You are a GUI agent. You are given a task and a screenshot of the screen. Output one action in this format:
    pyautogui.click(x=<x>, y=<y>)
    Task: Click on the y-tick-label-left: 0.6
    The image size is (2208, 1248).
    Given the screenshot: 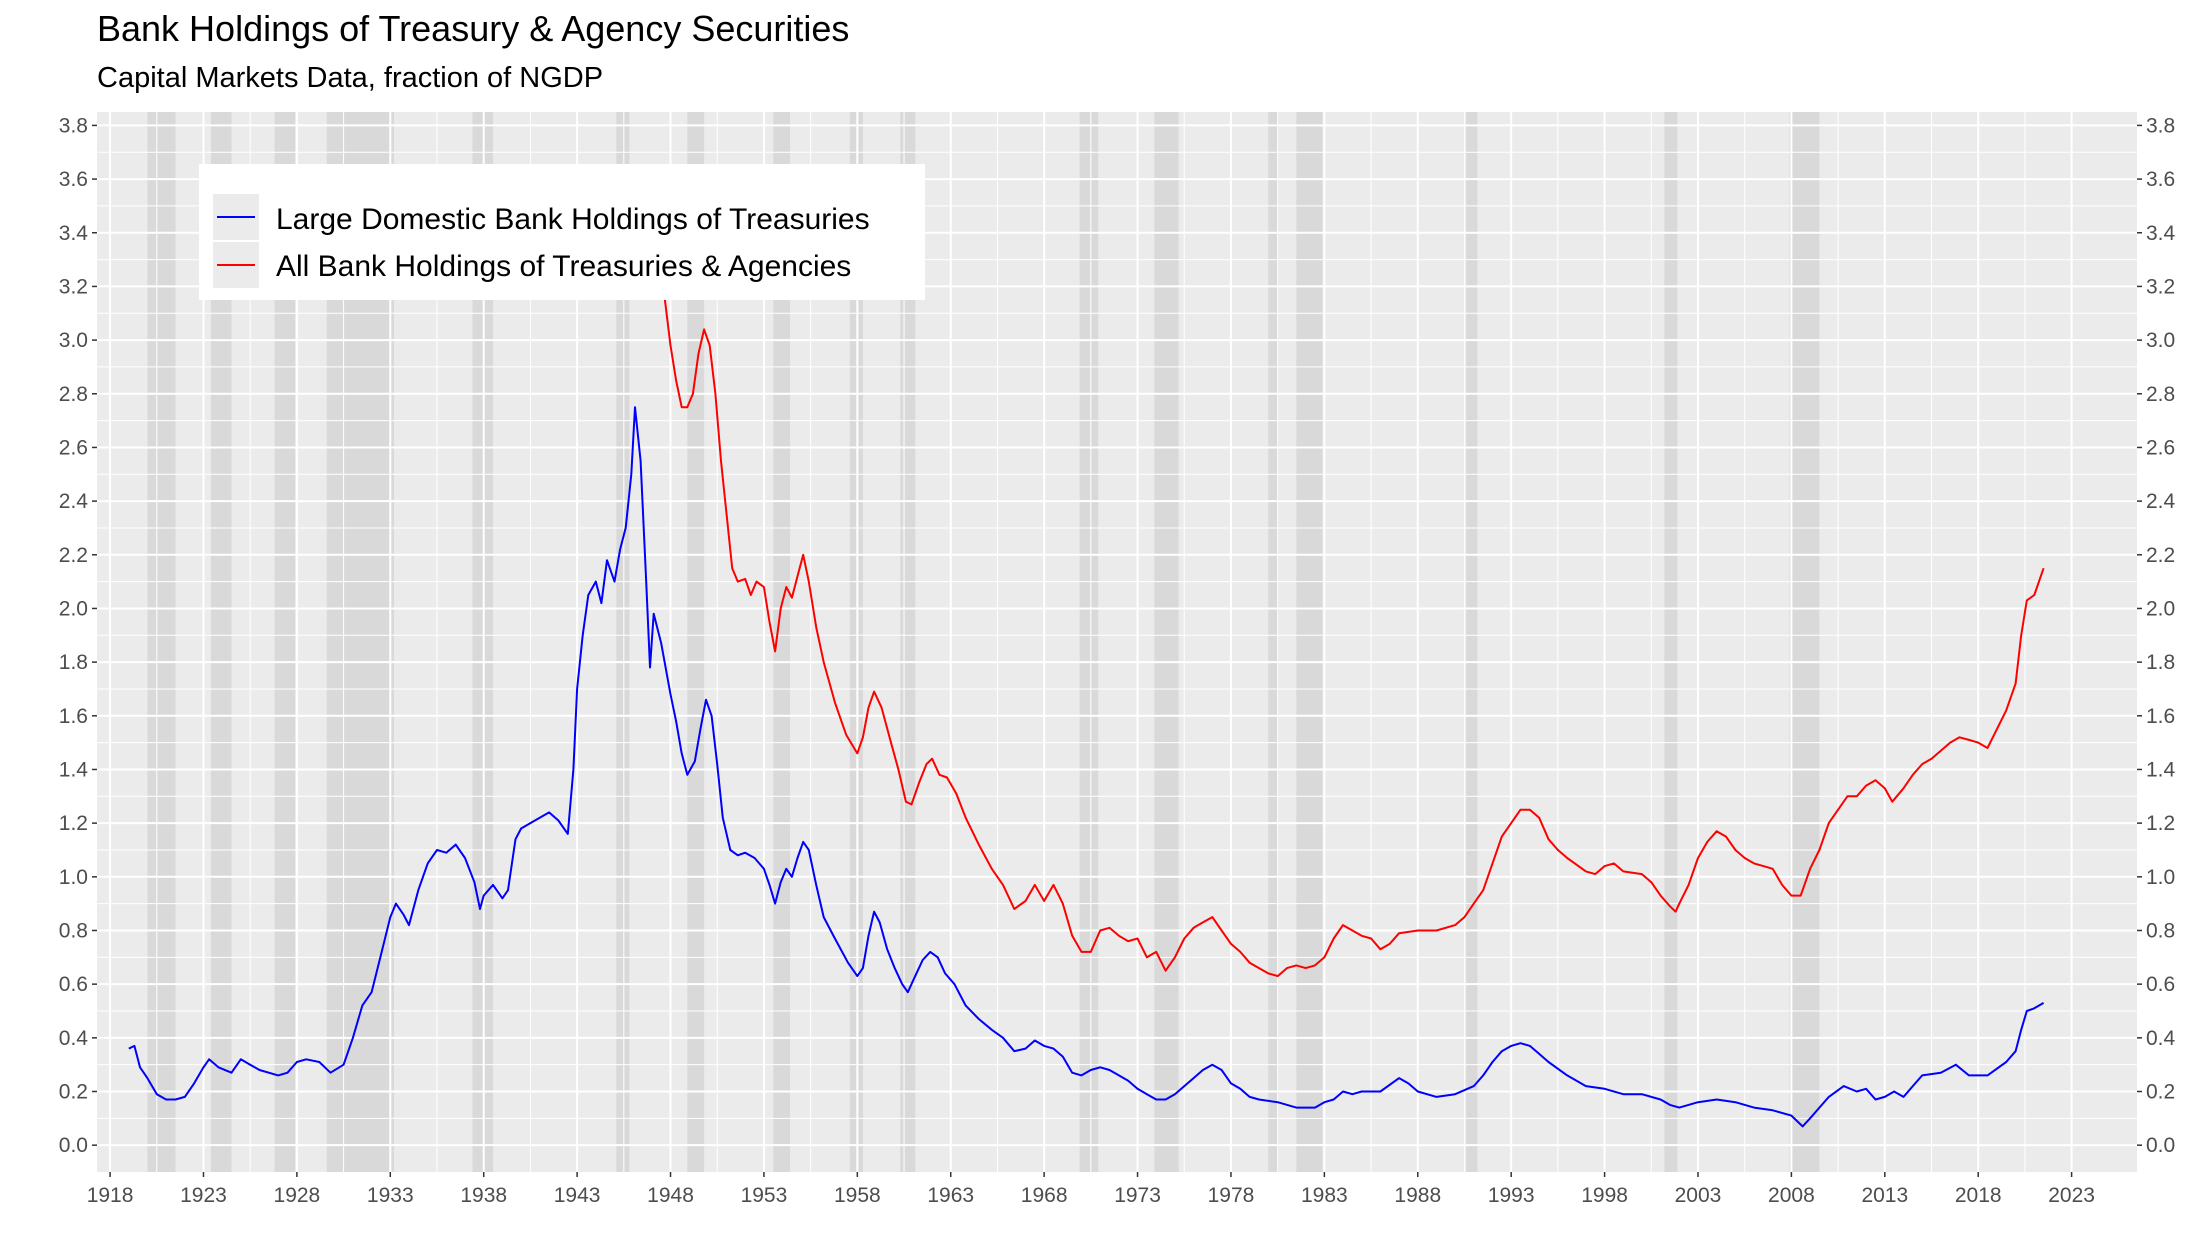 What is the action you would take?
    pyautogui.click(x=73, y=984)
    